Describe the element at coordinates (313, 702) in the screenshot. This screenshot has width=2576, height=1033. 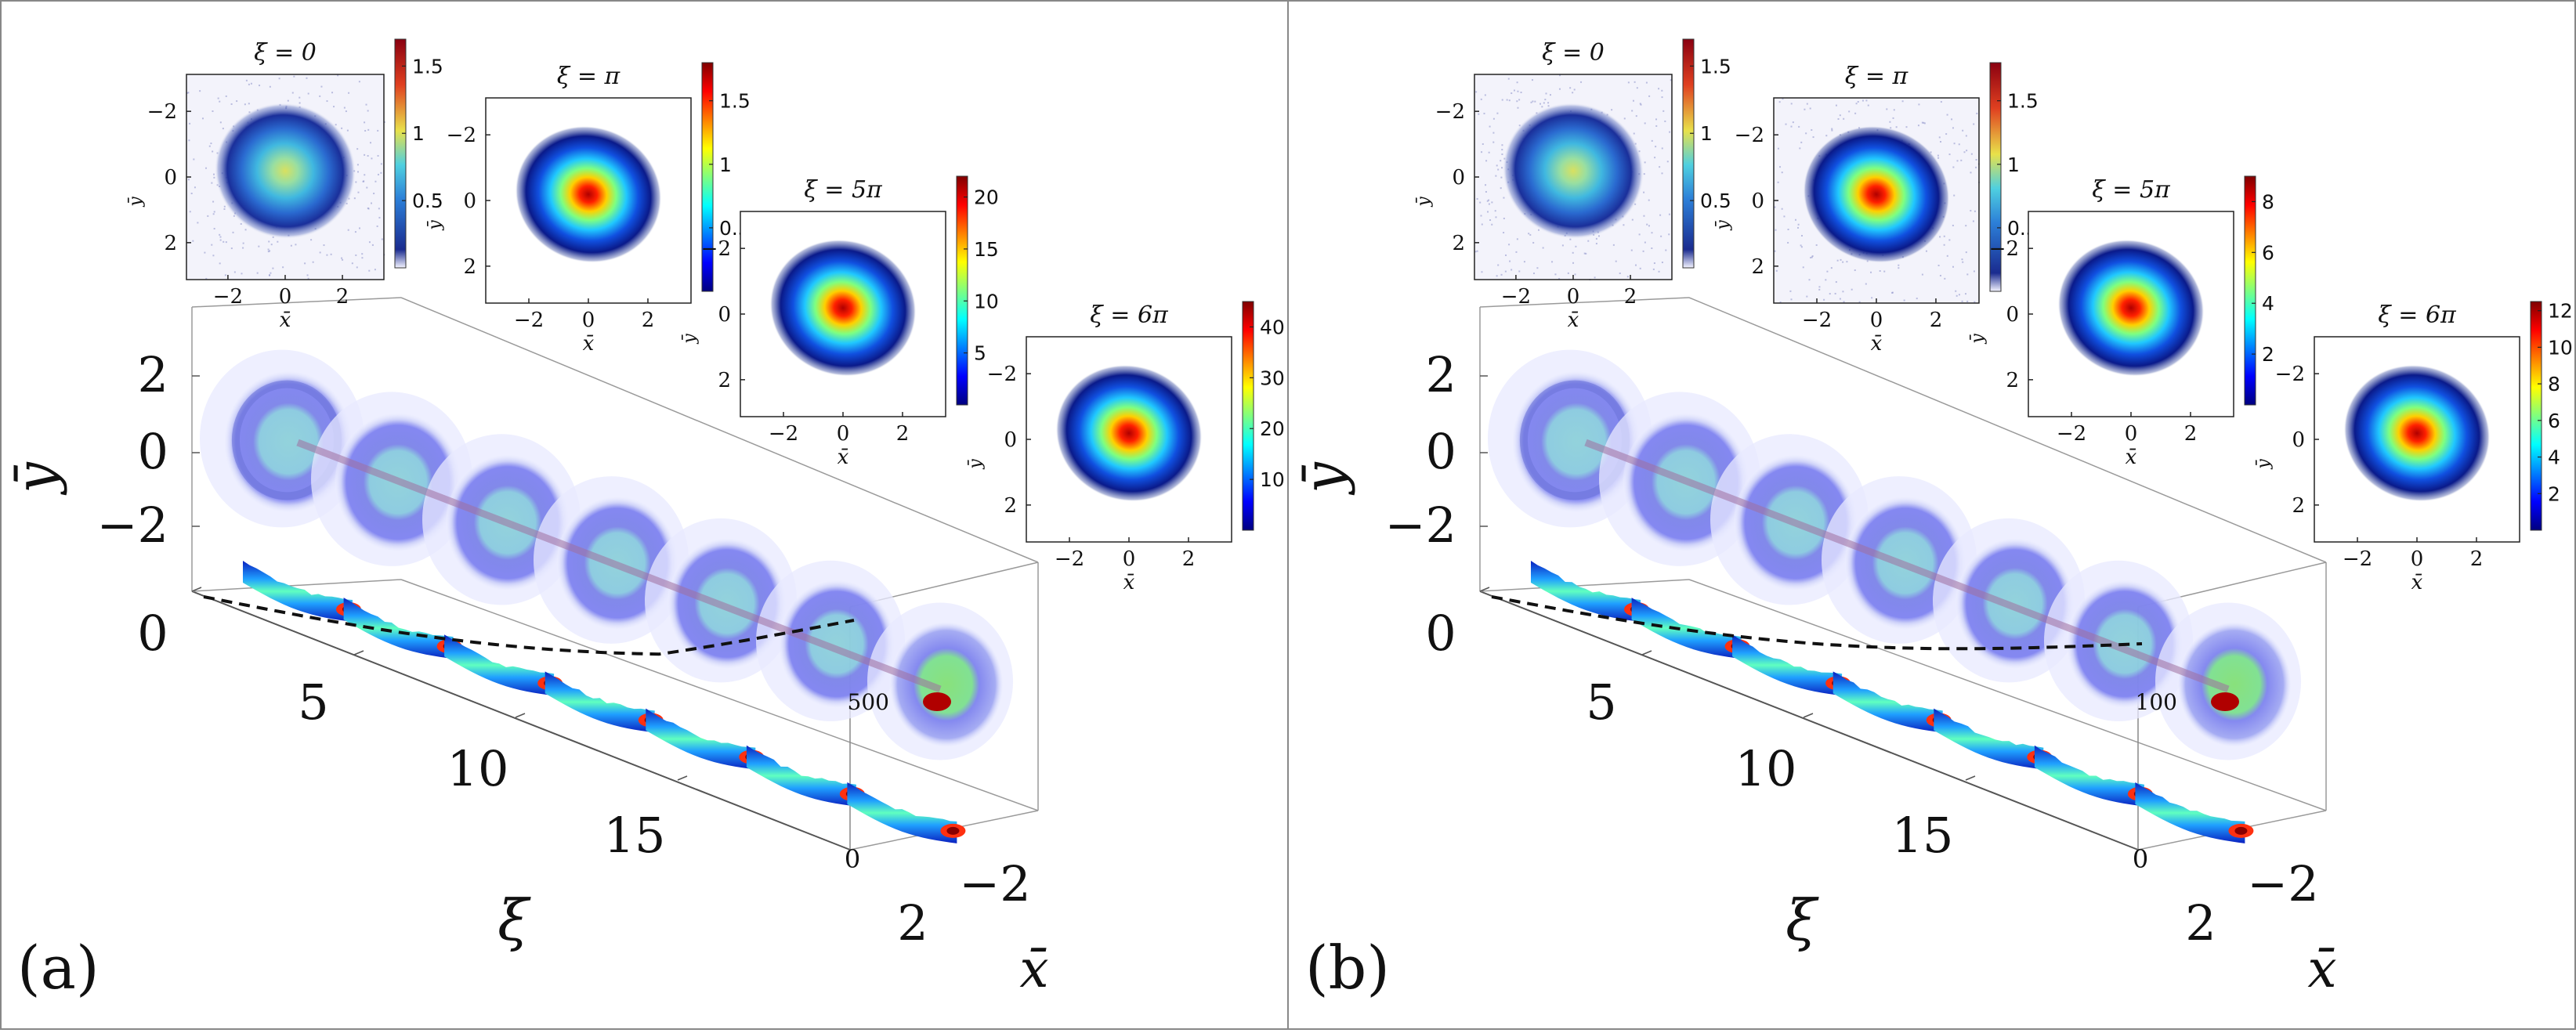
I see `main-xi-tick-label: 5` at that location.